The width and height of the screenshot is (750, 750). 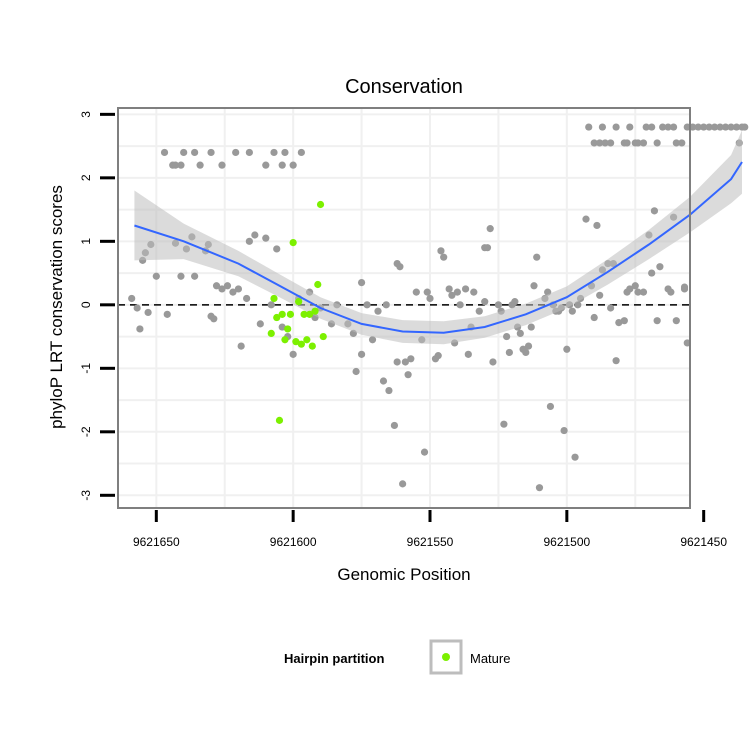 What do you see at coordinates (293, 542) in the screenshot?
I see `x-tick-label: 9621600` at bounding box center [293, 542].